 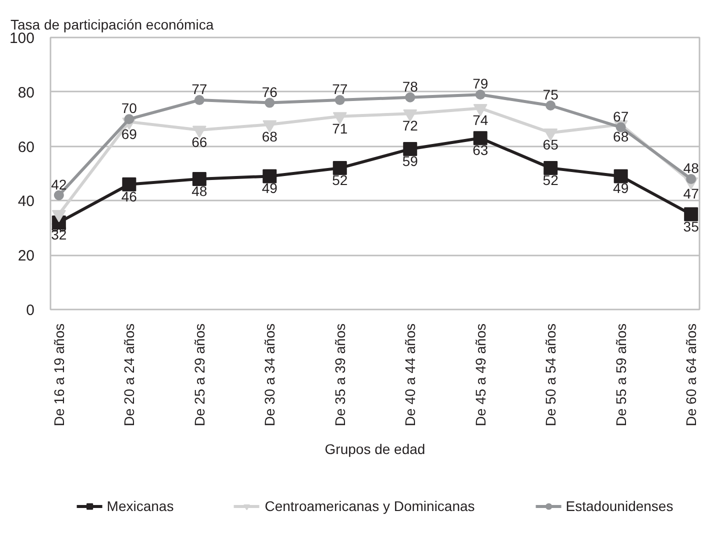 I want to click on data-label: 69, so click(x=129, y=134).